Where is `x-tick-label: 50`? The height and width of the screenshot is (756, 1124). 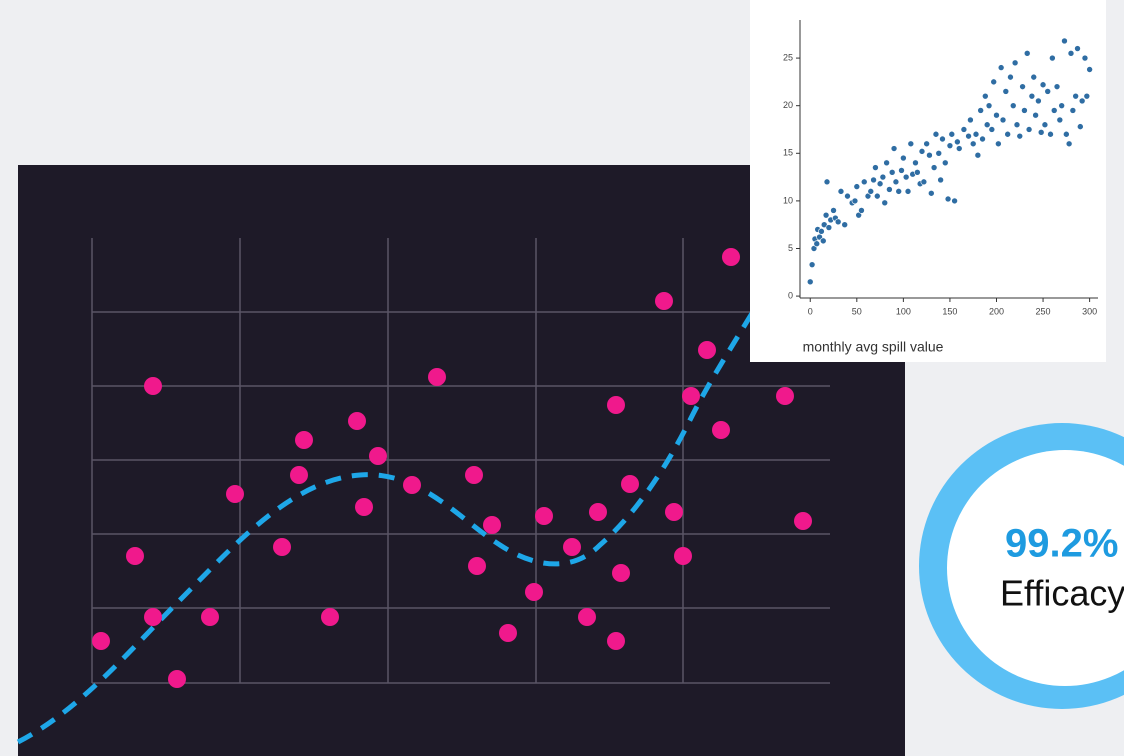 x-tick-label: 50 is located at coordinates (857, 311).